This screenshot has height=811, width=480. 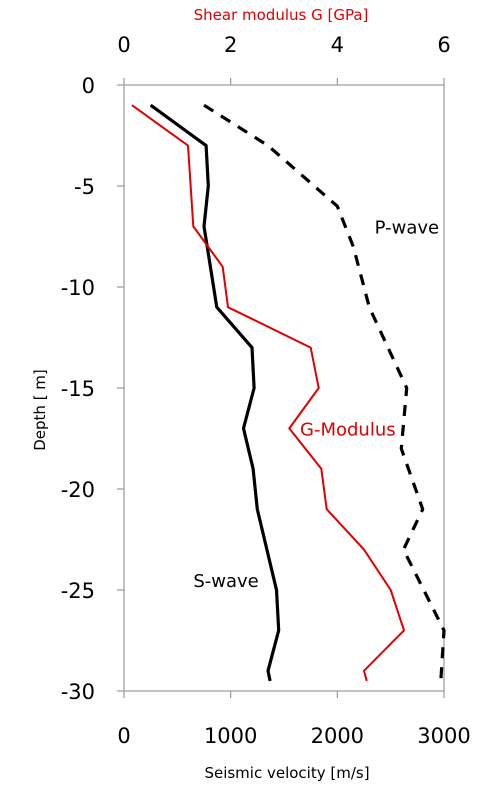 What do you see at coordinates (225, 581) in the screenshot?
I see `series-annotation: S-wave` at bounding box center [225, 581].